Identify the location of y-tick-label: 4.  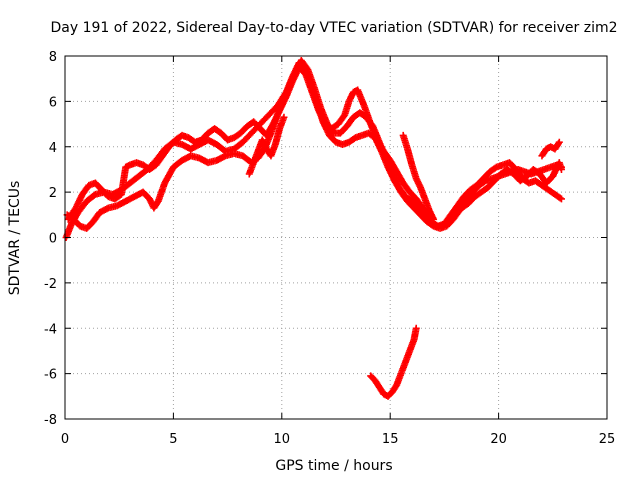
(53, 148).